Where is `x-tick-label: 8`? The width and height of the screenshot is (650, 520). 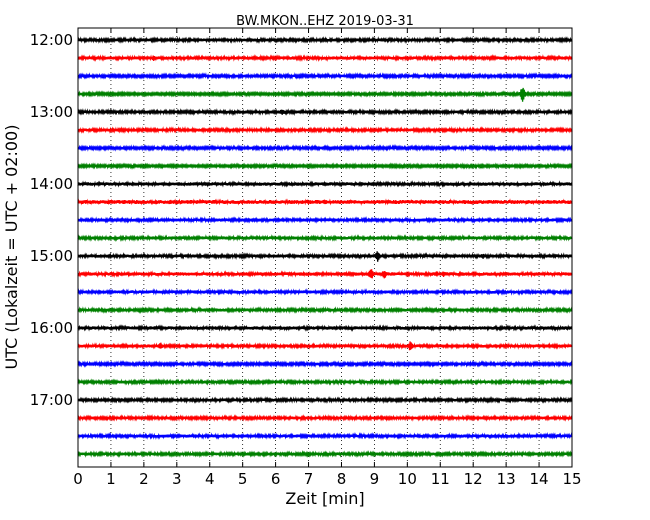 x-tick-label: 8 is located at coordinates (342, 479).